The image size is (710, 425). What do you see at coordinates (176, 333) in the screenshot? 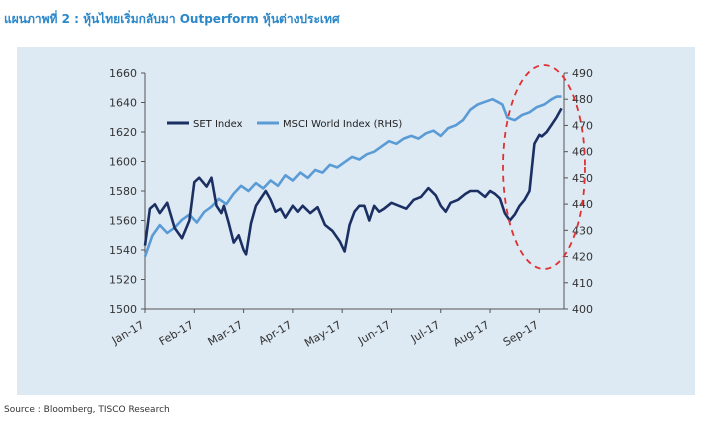
I see `x-tick-label: Feb-17` at bounding box center [176, 333].